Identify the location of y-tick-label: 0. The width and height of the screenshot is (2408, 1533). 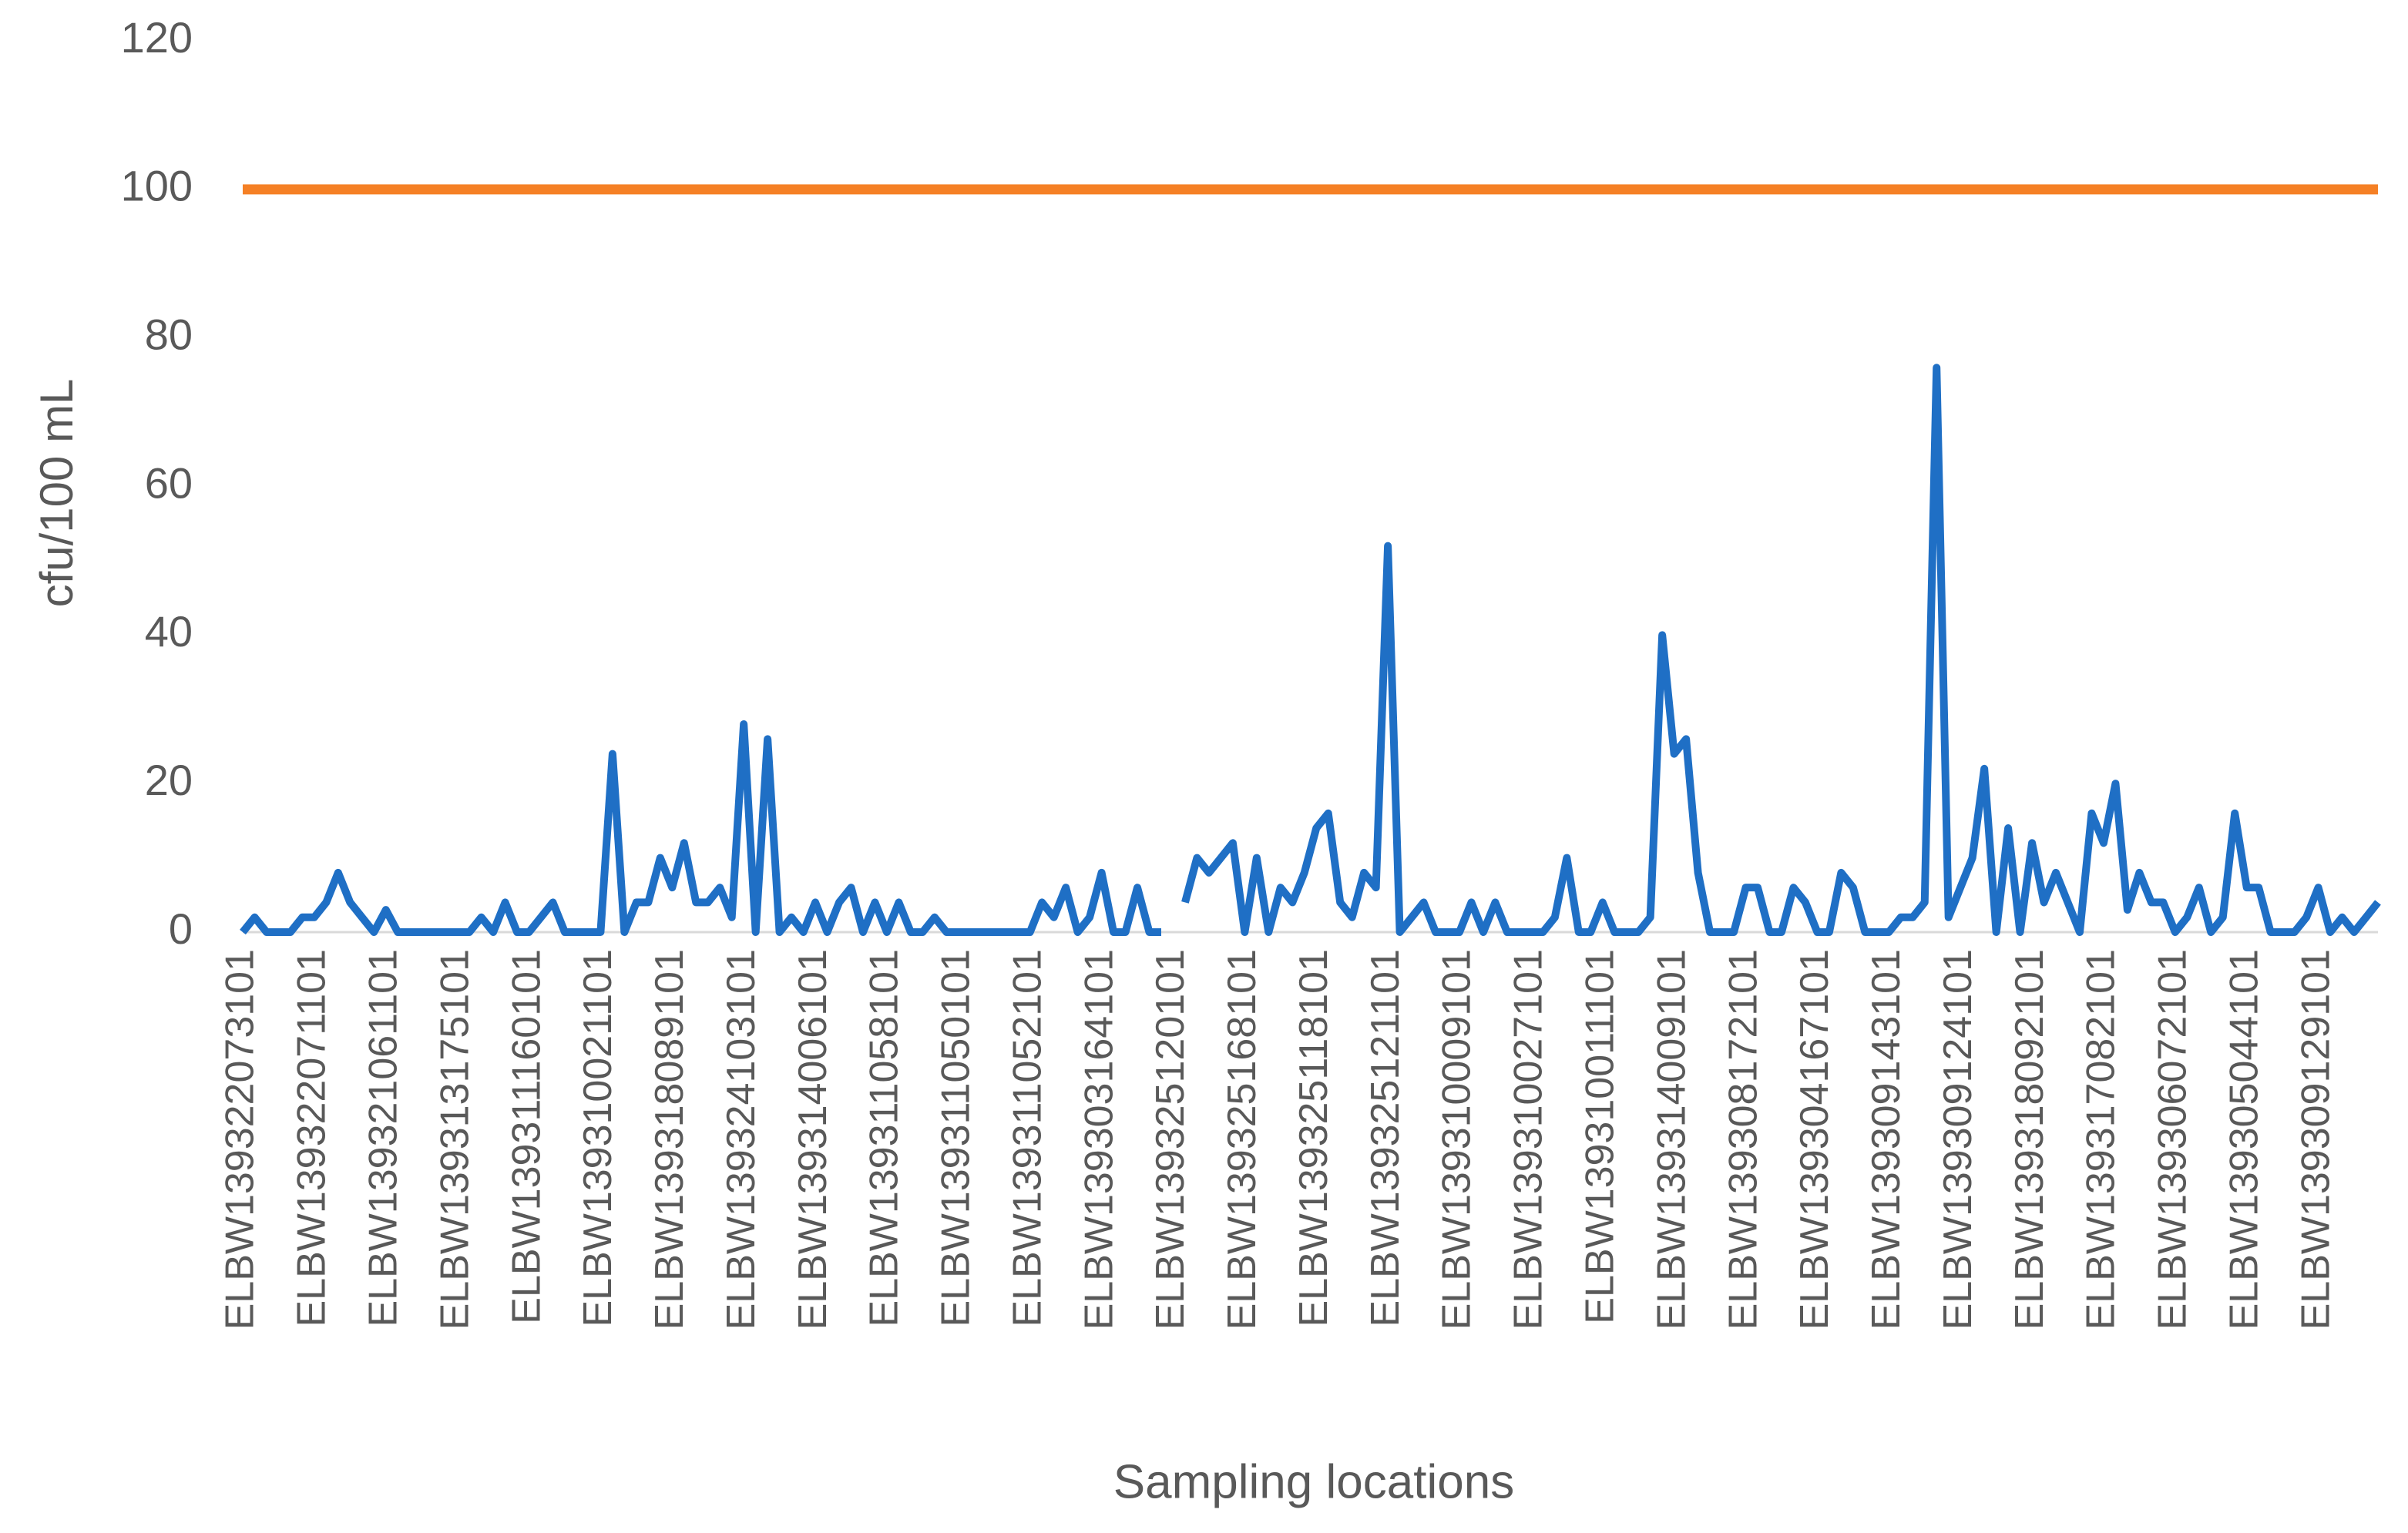
(181, 929).